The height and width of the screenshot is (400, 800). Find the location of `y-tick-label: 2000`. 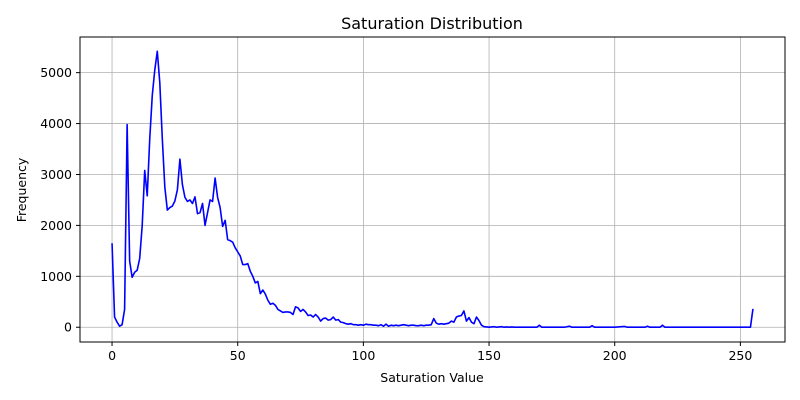

y-tick-label: 2000 is located at coordinates (56, 225).